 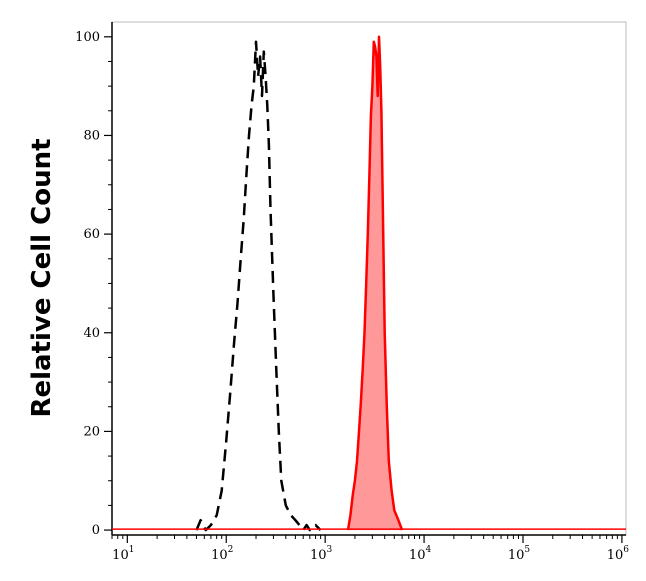 What do you see at coordinates (87, 37) in the screenshot?
I see `y-tick-label: 100` at bounding box center [87, 37].